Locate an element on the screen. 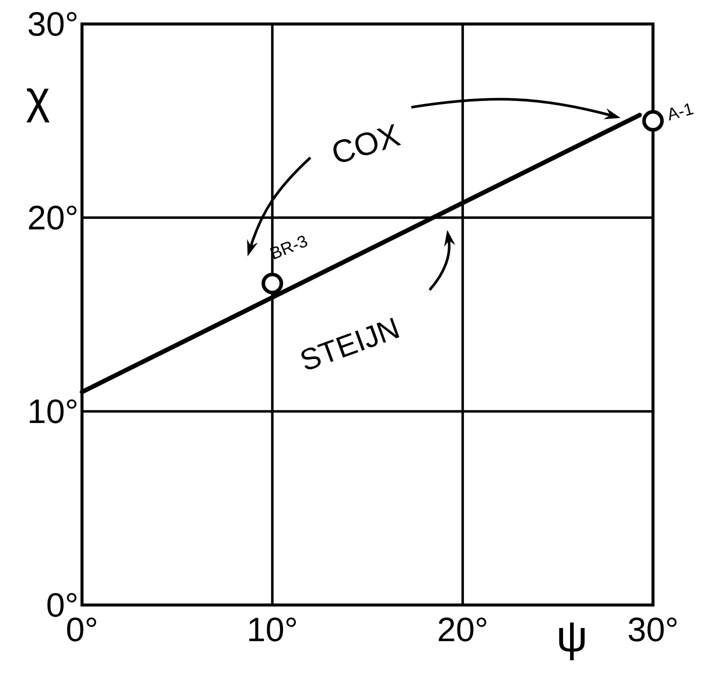  y-tick-label: 10° is located at coordinates (53, 411).